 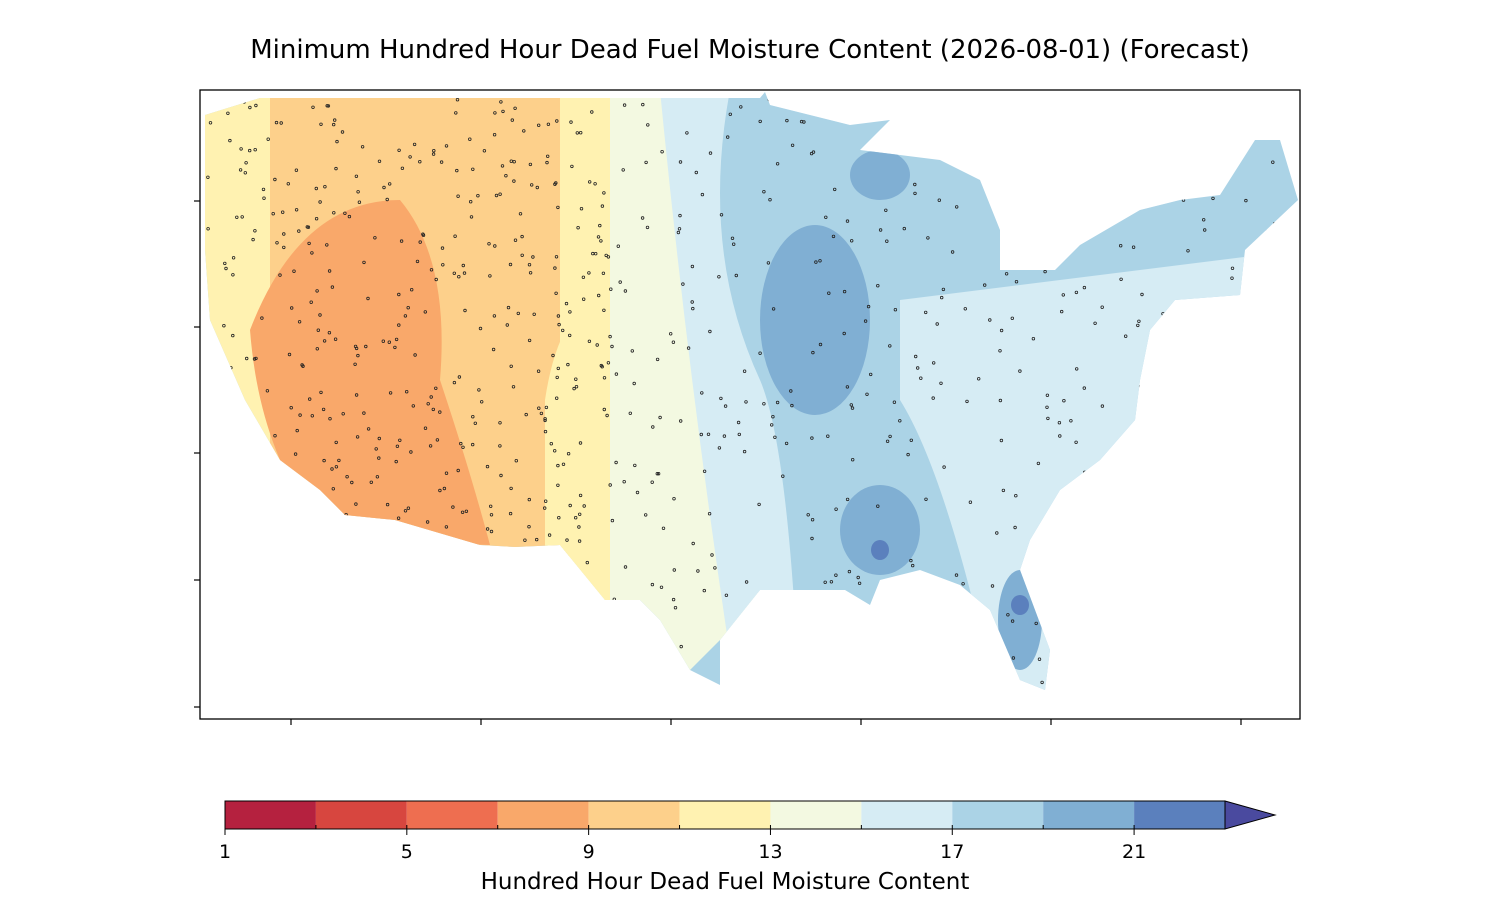 What do you see at coordinates (1134, 852) in the screenshot?
I see `colorbar-tick-label: 21` at bounding box center [1134, 852].